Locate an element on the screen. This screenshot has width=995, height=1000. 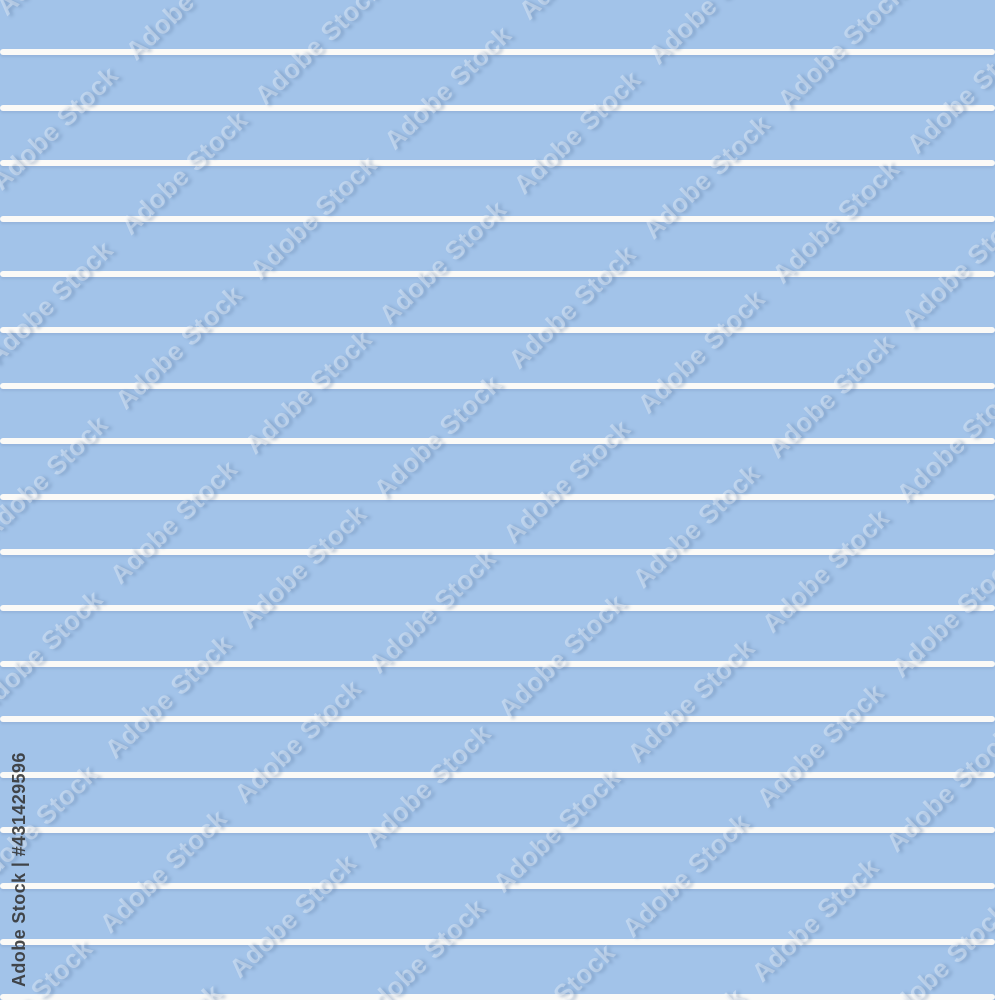
stock-id-watermark: Adobe Stock | #431429596 is located at coordinates (19, 869).